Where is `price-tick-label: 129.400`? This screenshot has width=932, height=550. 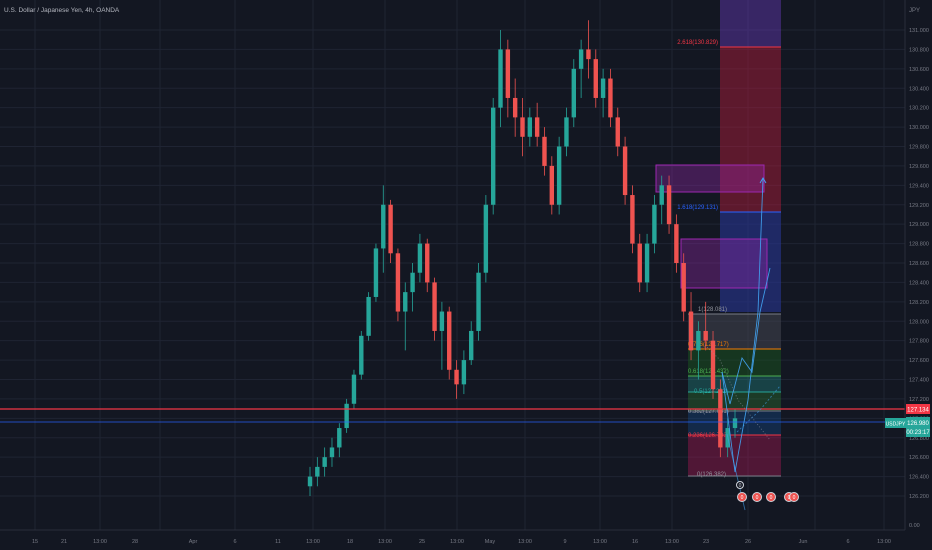 price-tick-label: 129.400 is located at coordinates (919, 186).